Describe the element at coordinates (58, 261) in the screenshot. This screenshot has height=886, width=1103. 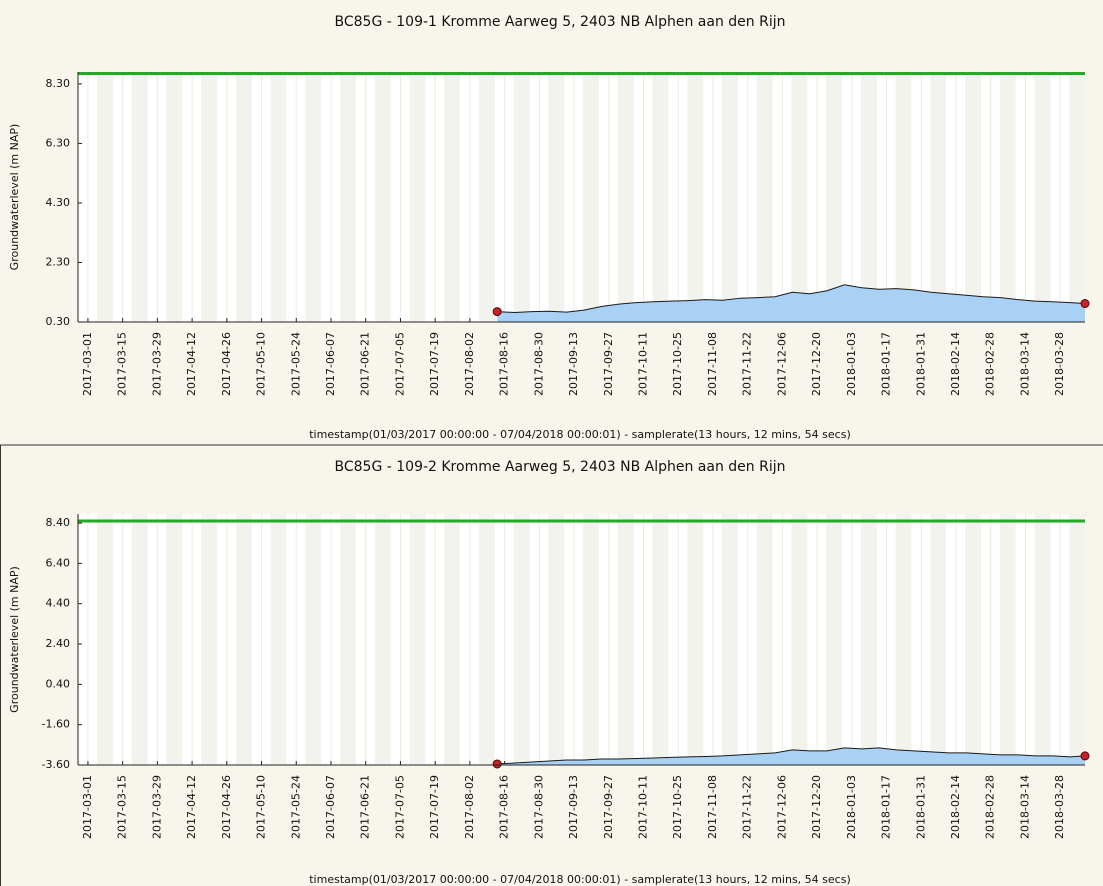
I see `y-tick-label: 2.30` at that location.